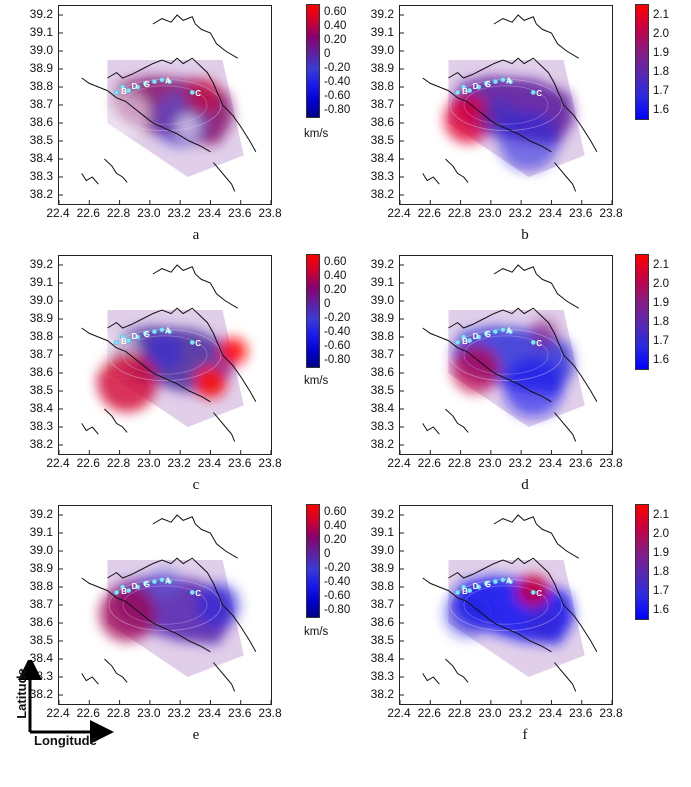 This screenshot has height=787, width=691. I want to click on y-tick-label: 38.5, so click(41, 390).